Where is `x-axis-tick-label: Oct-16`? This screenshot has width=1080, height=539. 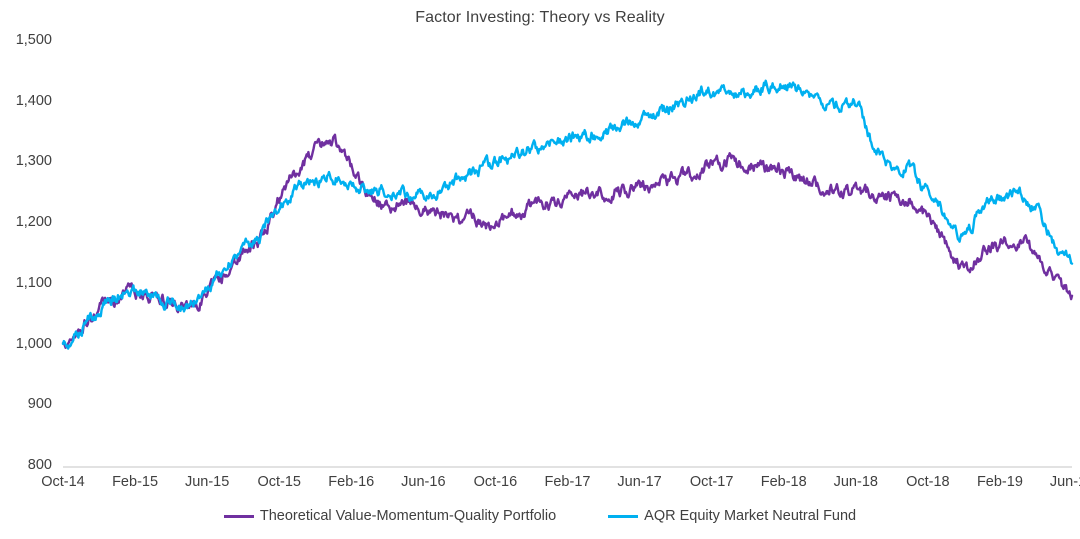
x-axis-tick-label: Oct-16 is located at coordinates (495, 482).